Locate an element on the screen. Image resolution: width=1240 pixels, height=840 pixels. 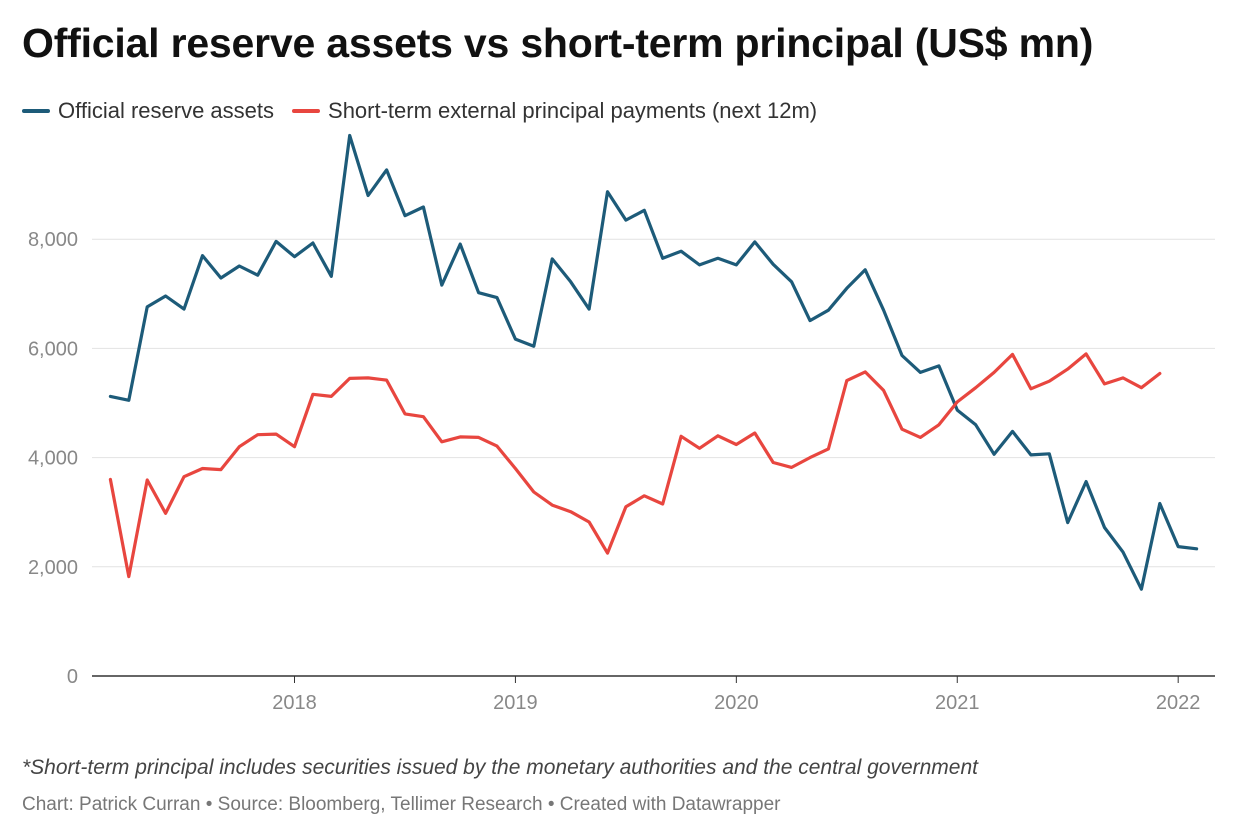
legend-label-reserves: Official reserve assets is located at coordinates (166, 110).